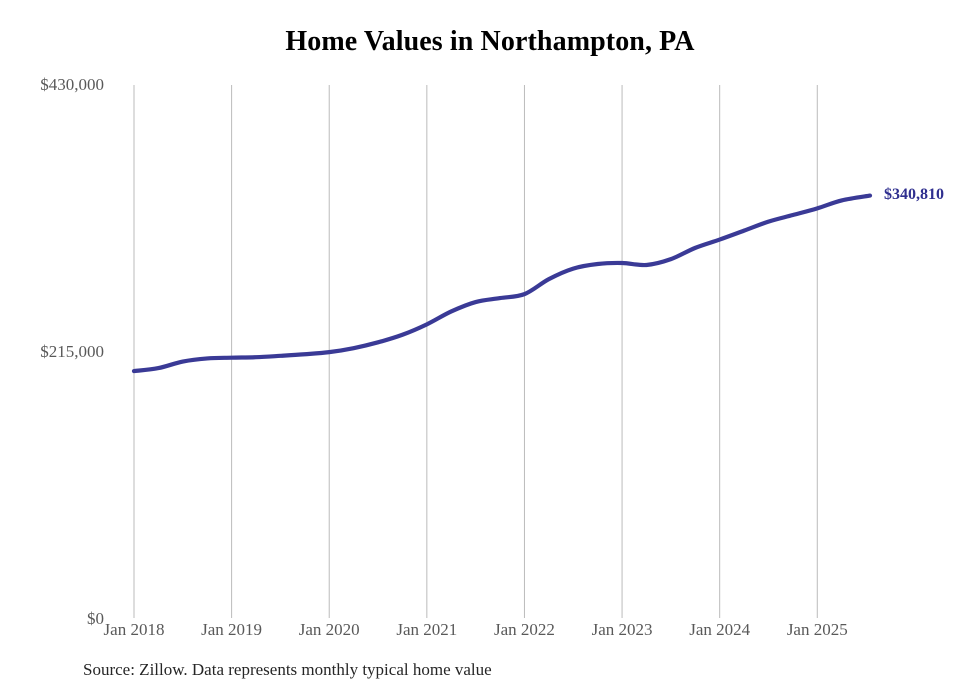 The height and width of the screenshot is (699, 980). What do you see at coordinates (427, 629) in the screenshot?
I see `x-axis-tick-jan-2021: Jan 2021` at bounding box center [427, 629].